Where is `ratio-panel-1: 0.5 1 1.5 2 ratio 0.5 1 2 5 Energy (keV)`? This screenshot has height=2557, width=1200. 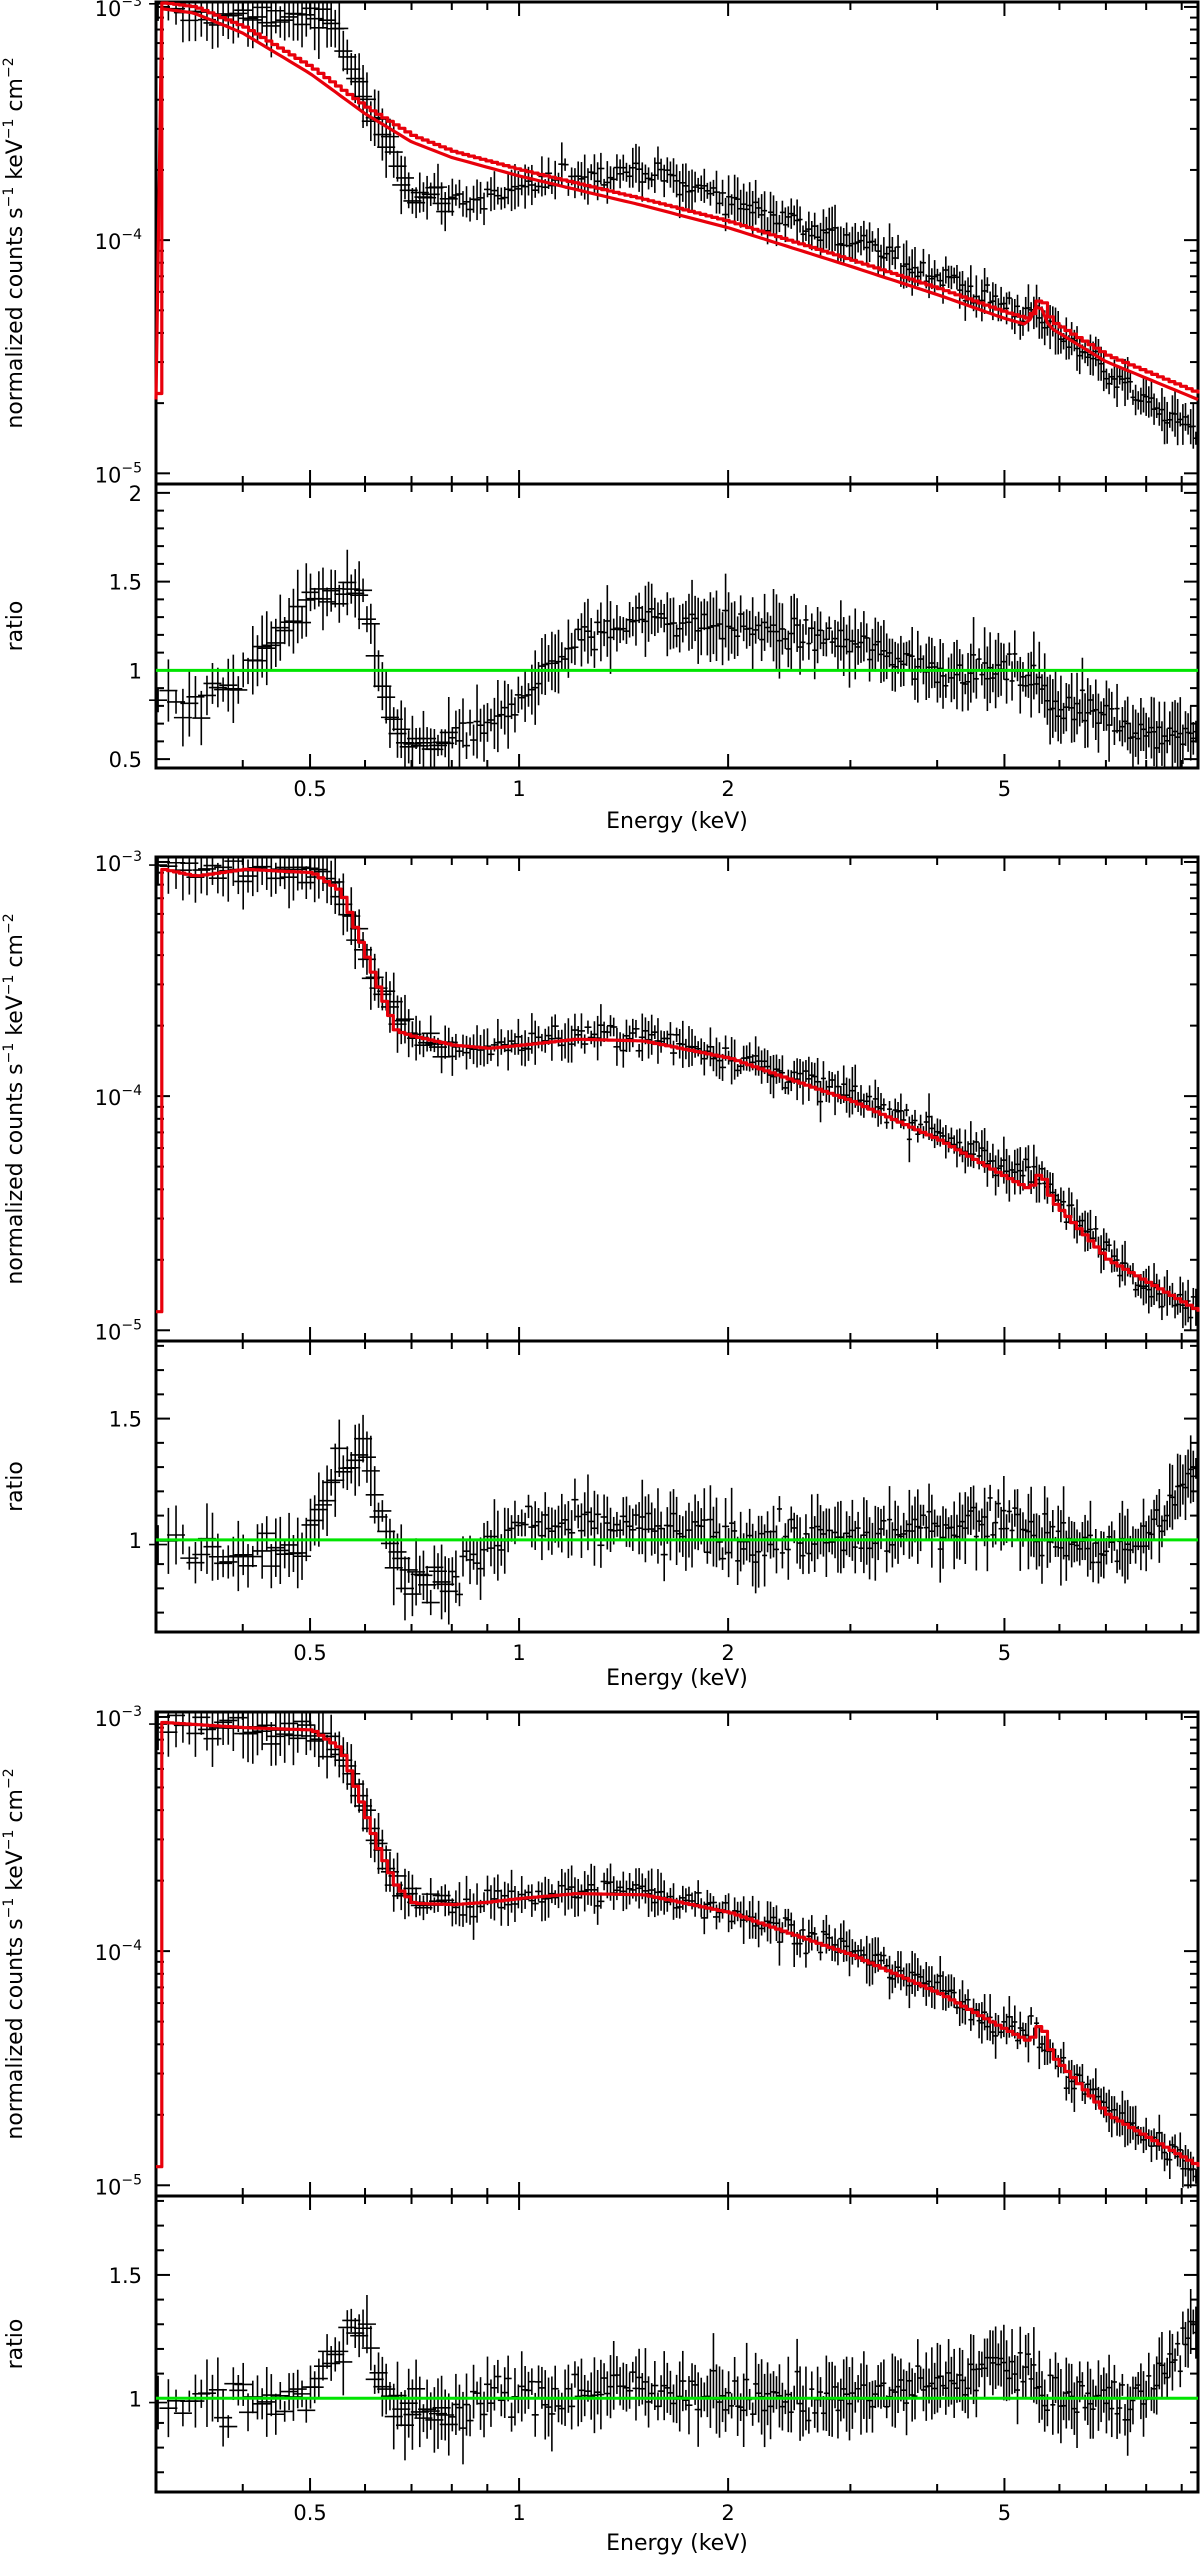 ratio-panel-1: 0.5 1 1.5 2 ratio 0.5 1 2 5 Energy (keV) is located at coordinates (601, 658).